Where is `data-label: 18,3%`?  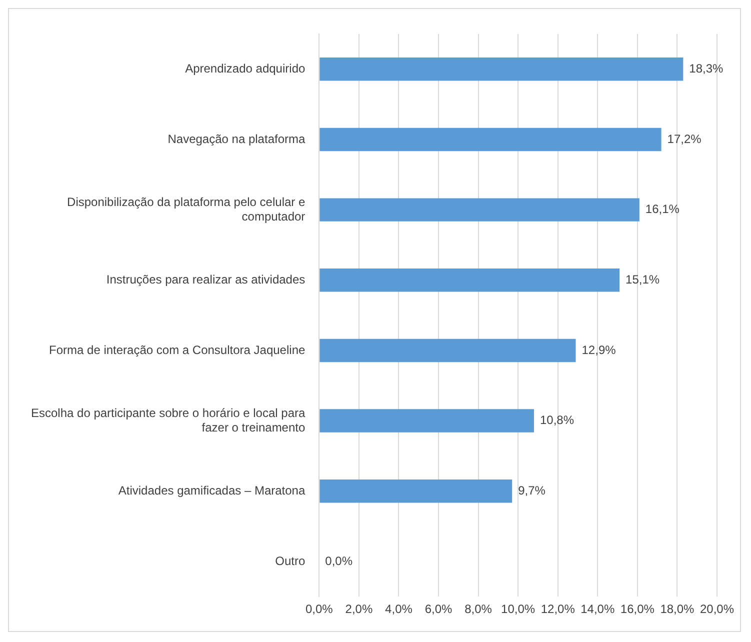 data-label: 18,3% is located at coordinates (706, 68).